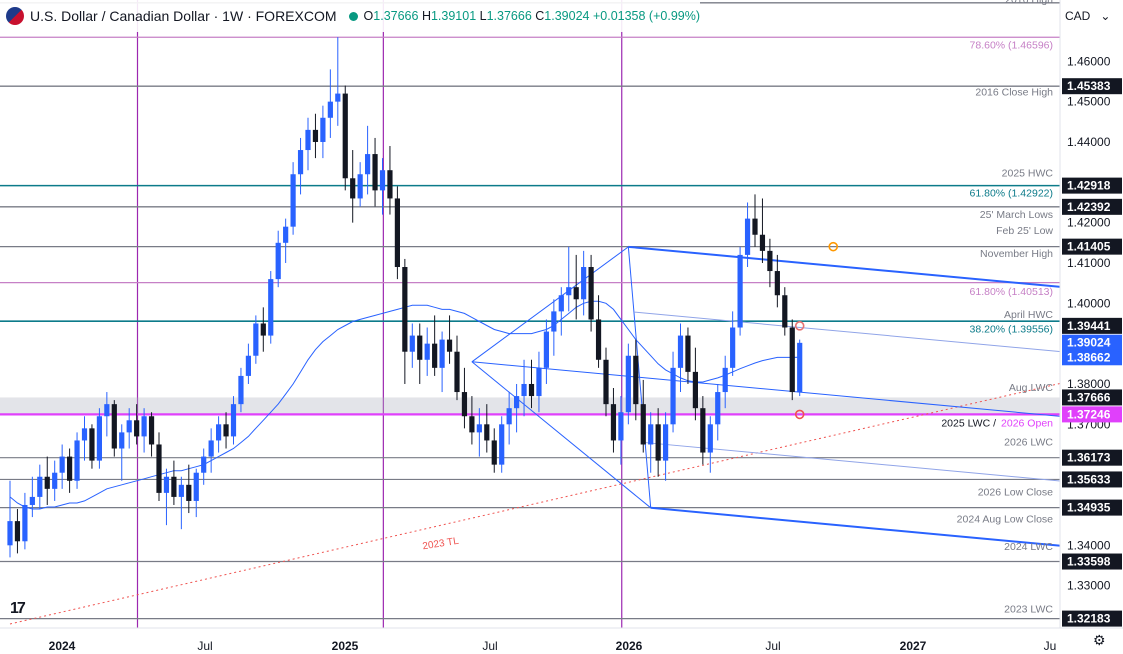 The width and height of the screenshot is (1123, 654). What do you see at coordinates (886, 529) in the screenshot?
I see `pitchfork-lower-line` at bounding box center [886, 529].